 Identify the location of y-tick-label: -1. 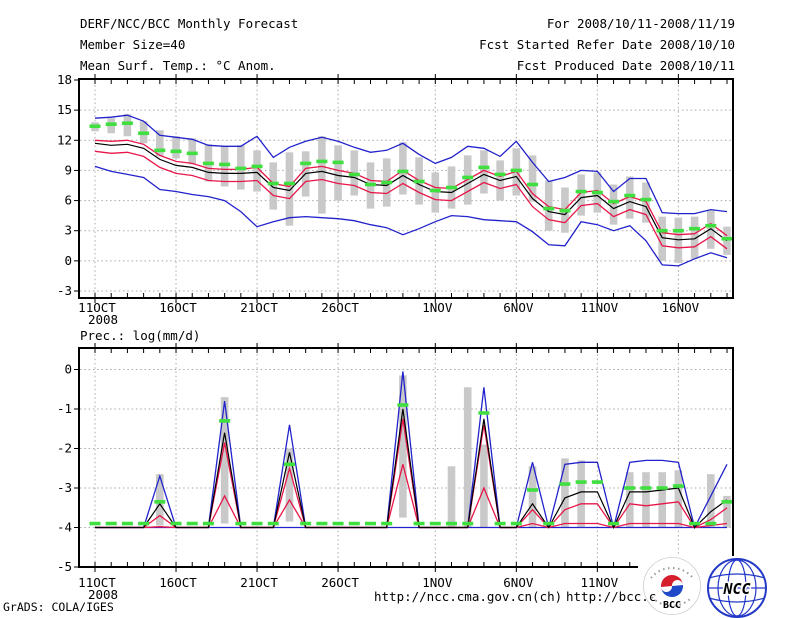
(64, 408).